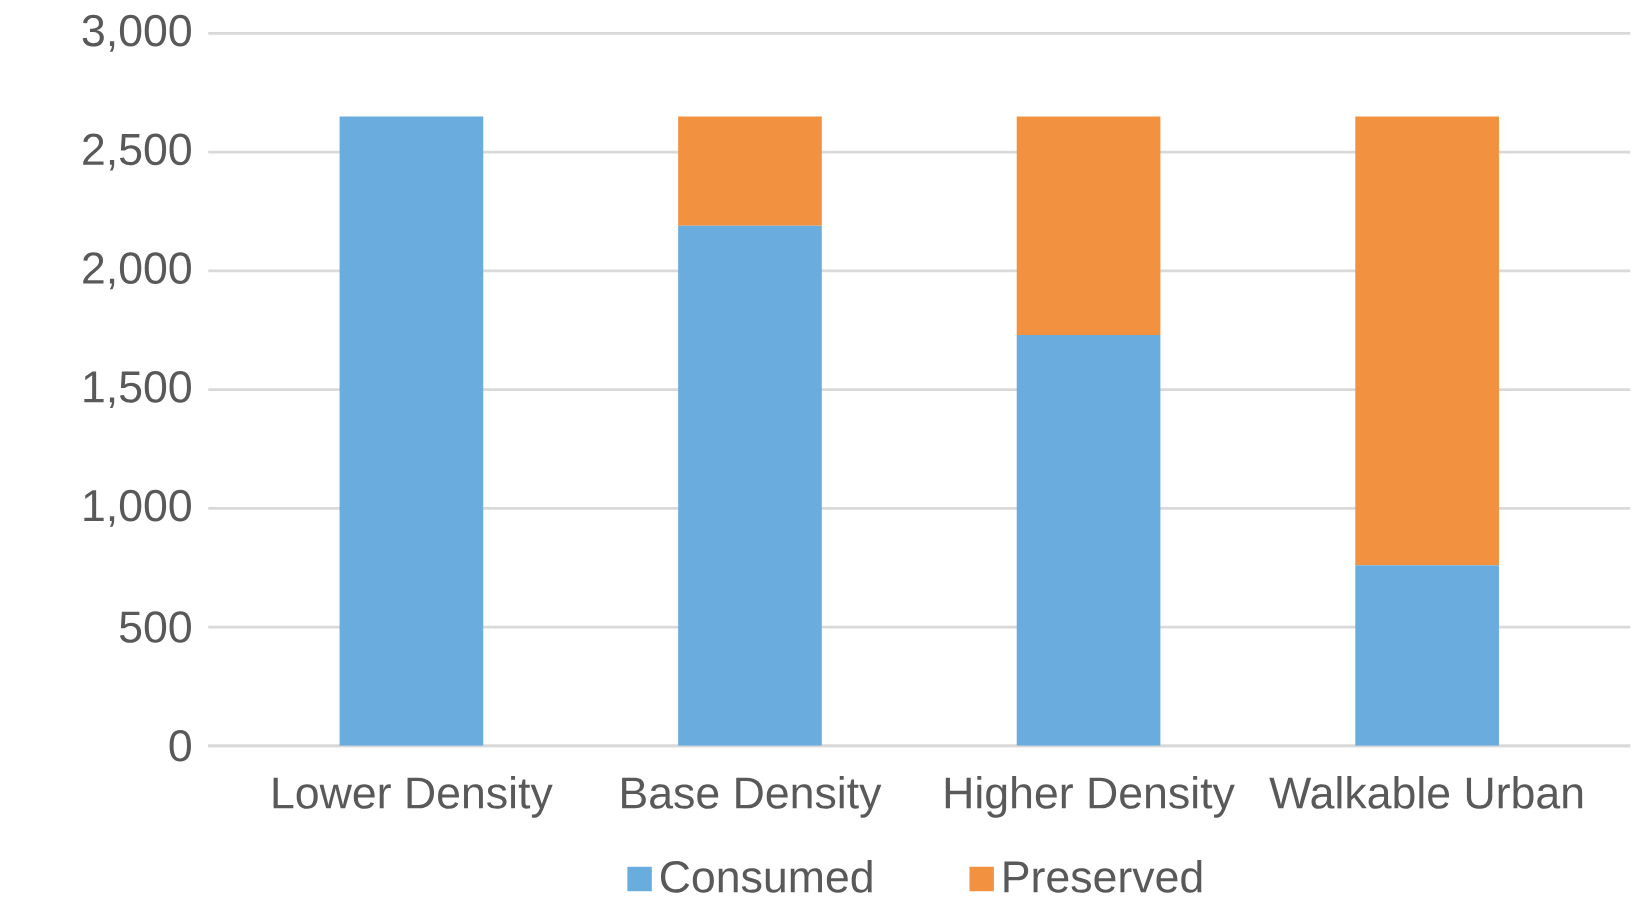 This screenshot has width=1642, height=913. I want to click on y-tick-label: 2,500, so click(137, 152).